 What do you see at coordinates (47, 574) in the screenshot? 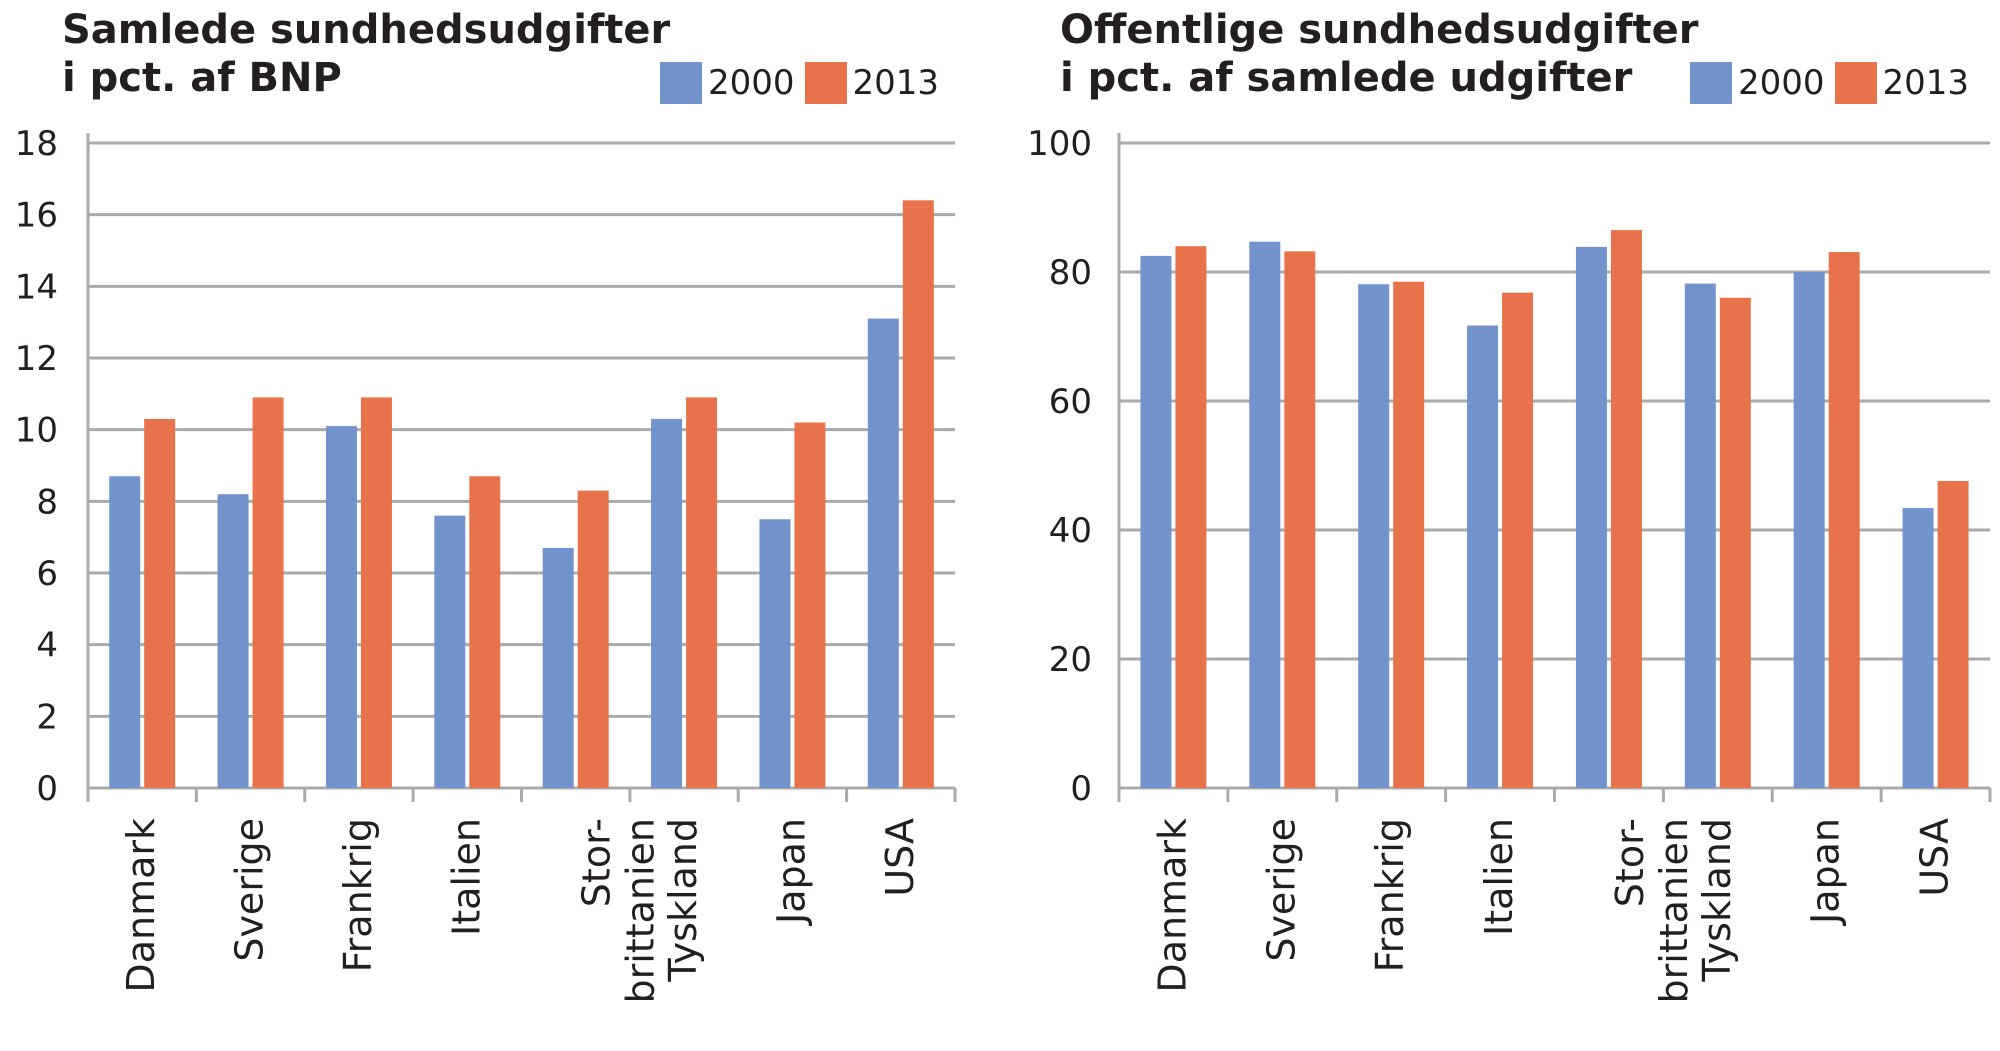
I see `y-tick-label: 6` at bounding box center [47, 574].